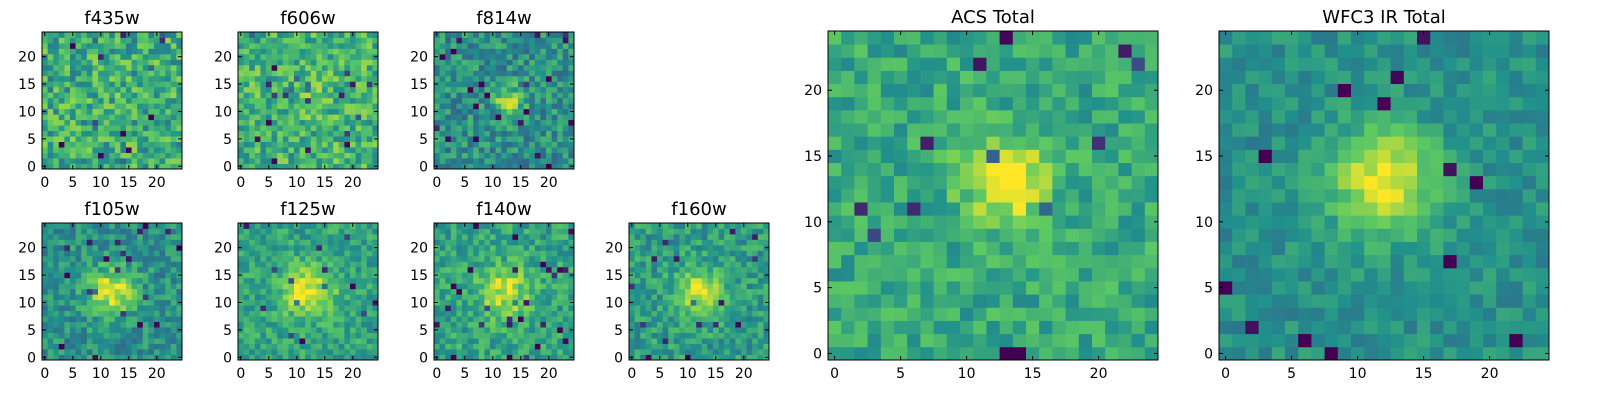  What do you see at coordinates (504, 101) in the screenshot?
I see `image-cells` at bounding box center [504, 101].